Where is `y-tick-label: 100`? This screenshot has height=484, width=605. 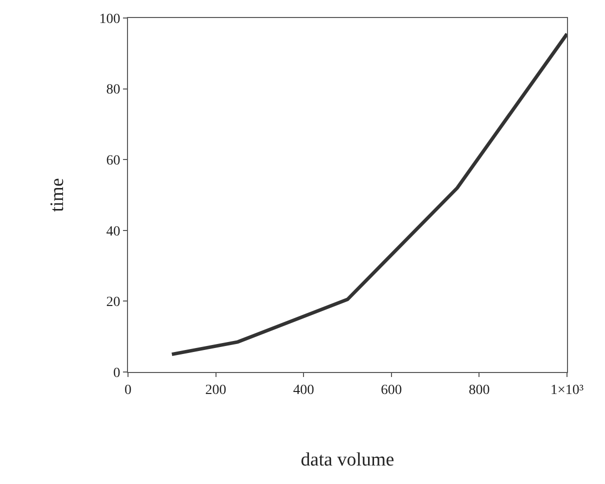 y-tick-label: 100 is located at coordinates (109, 19).